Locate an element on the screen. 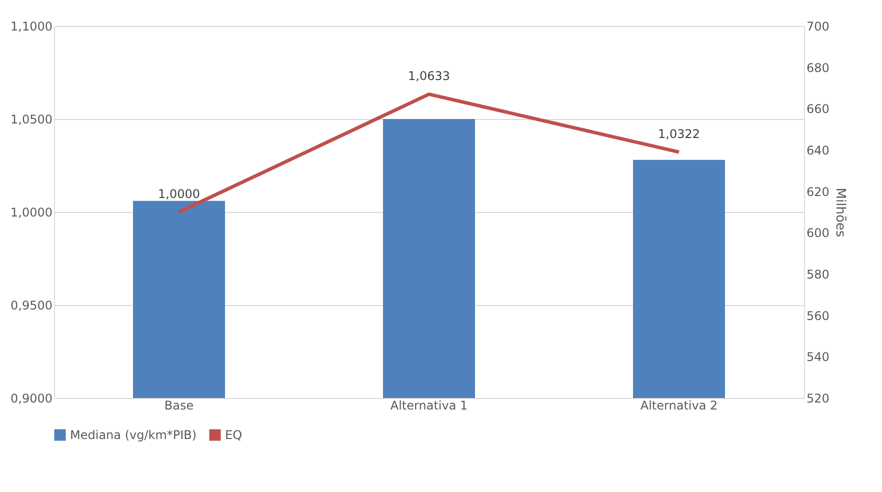 Image resolution: width=882 pixels, height=492 pixels. y2-tick-label: 560 is located at coordinates (818, 315).